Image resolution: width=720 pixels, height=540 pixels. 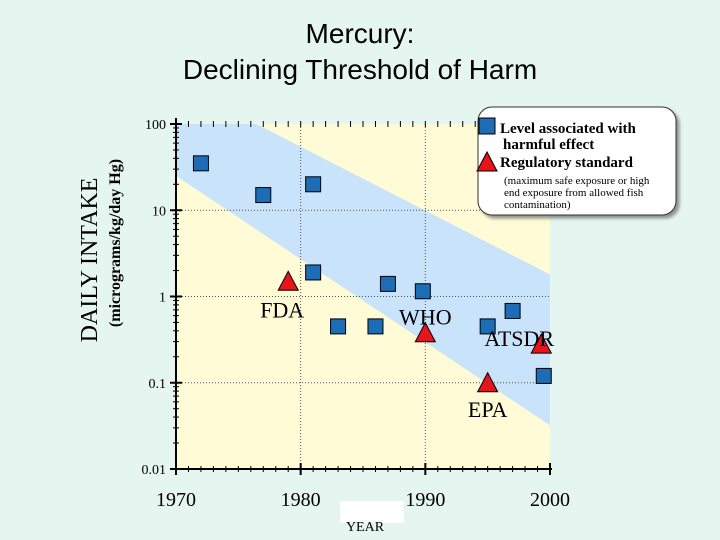 What do you see at coordinates (360, 52) in the screenshot?
I see `chart-title: Mercury: Declining Threshold of Harm` at bounding box center [360, 52].